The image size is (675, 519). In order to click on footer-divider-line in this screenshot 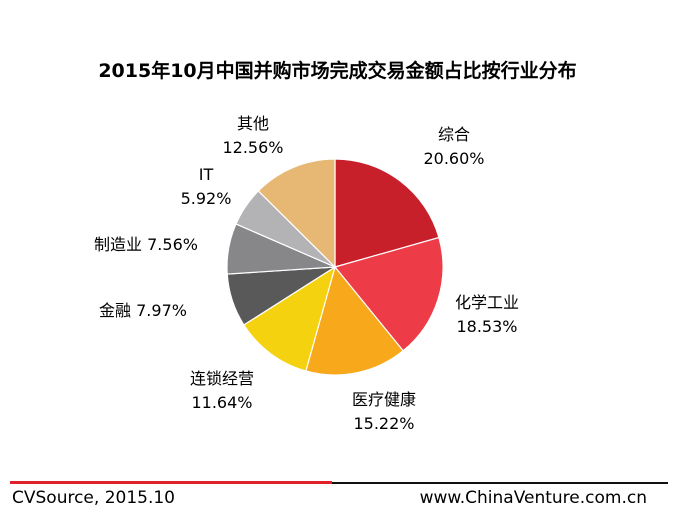, I will do `click(500, 483)`.